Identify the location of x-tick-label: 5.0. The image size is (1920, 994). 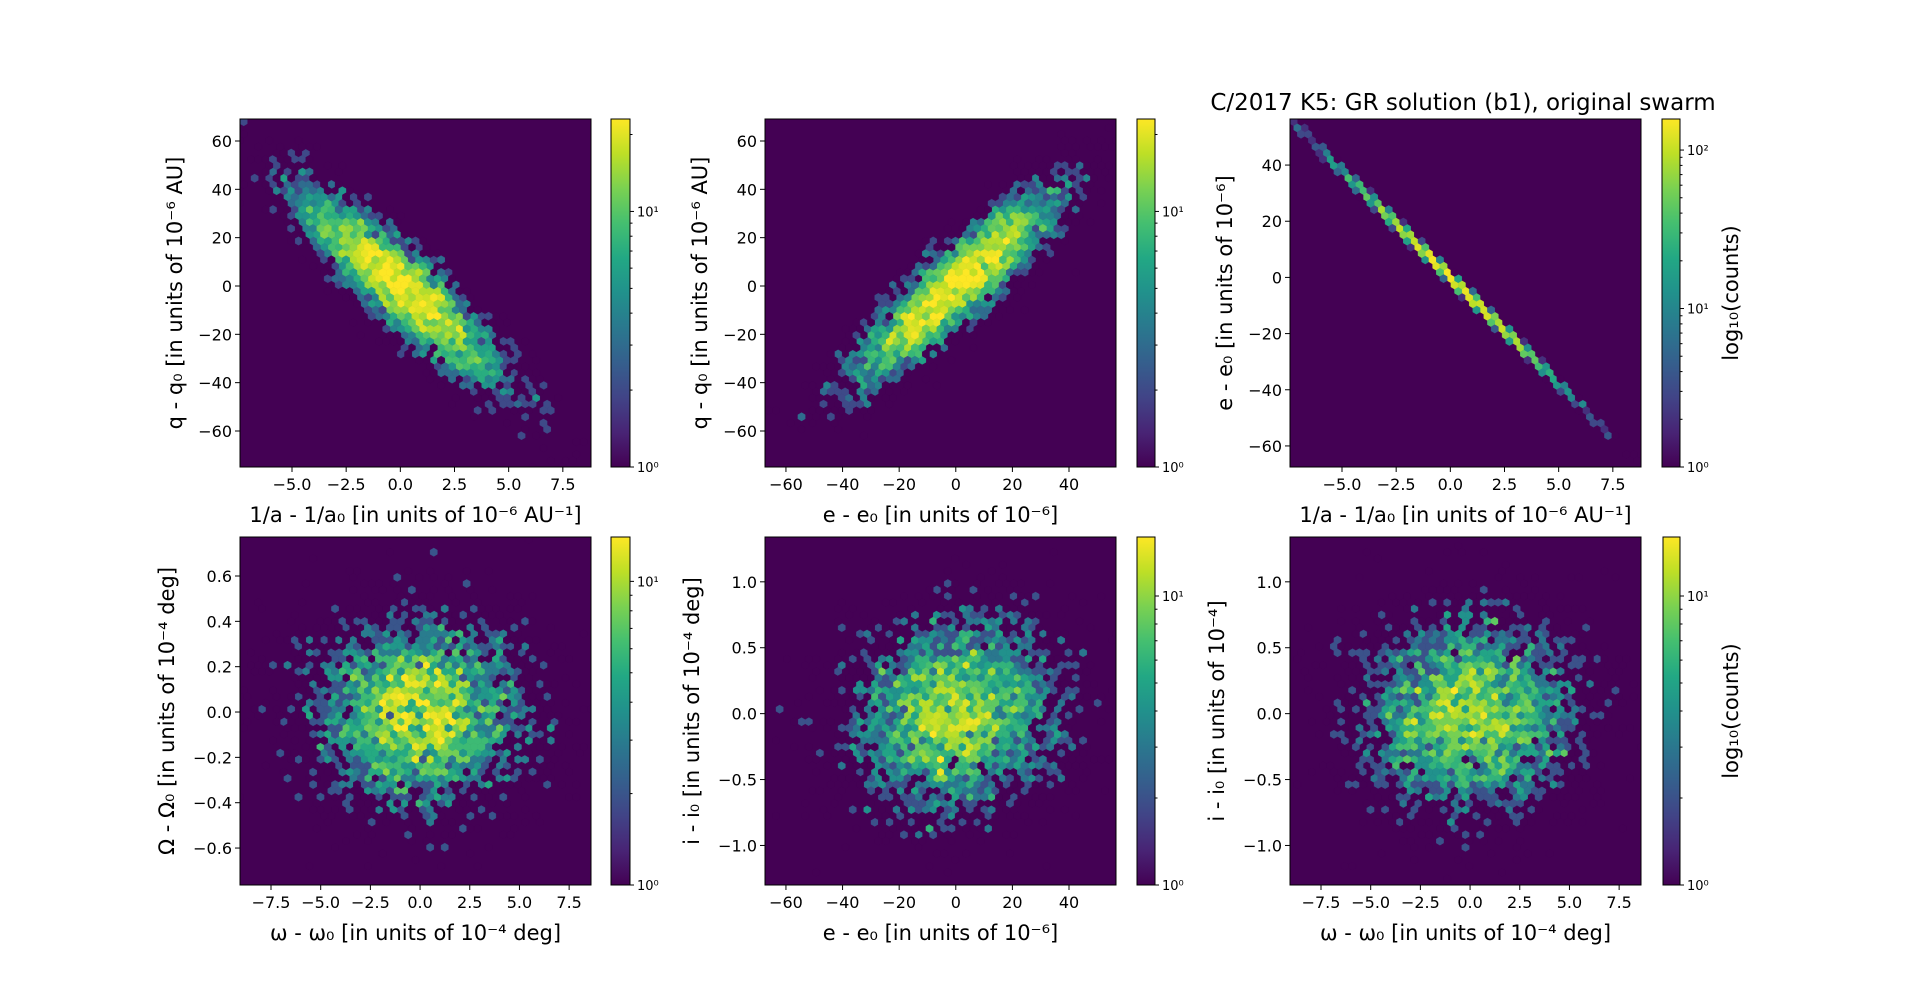
(1558, 484).